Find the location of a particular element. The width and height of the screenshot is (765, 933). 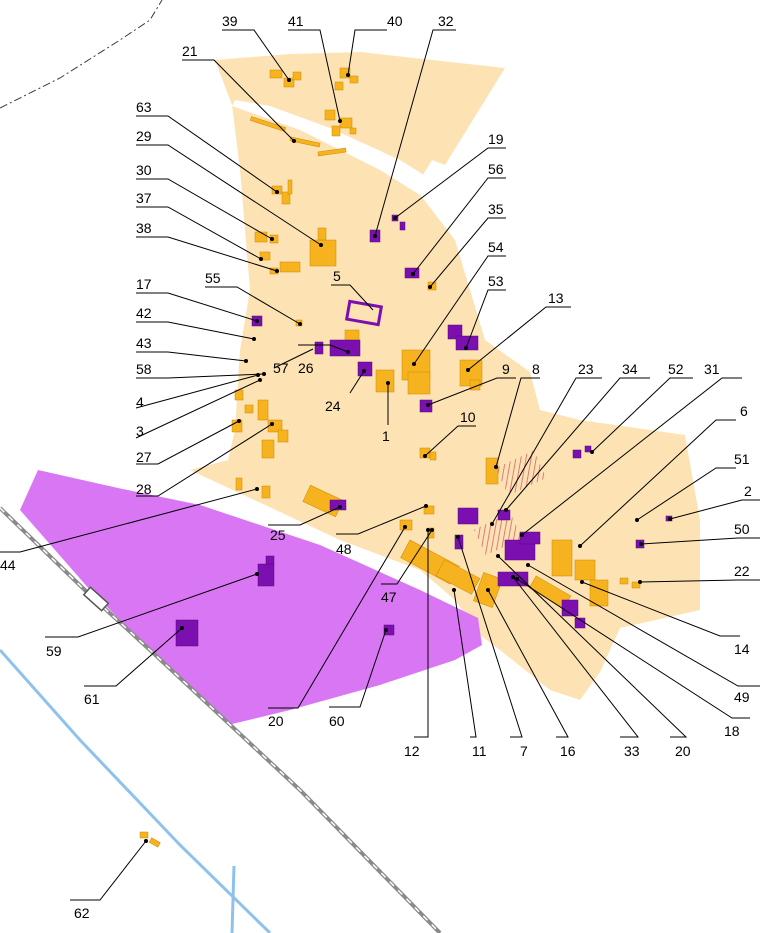

label-8: 8 is located at coordinates (536, 369).